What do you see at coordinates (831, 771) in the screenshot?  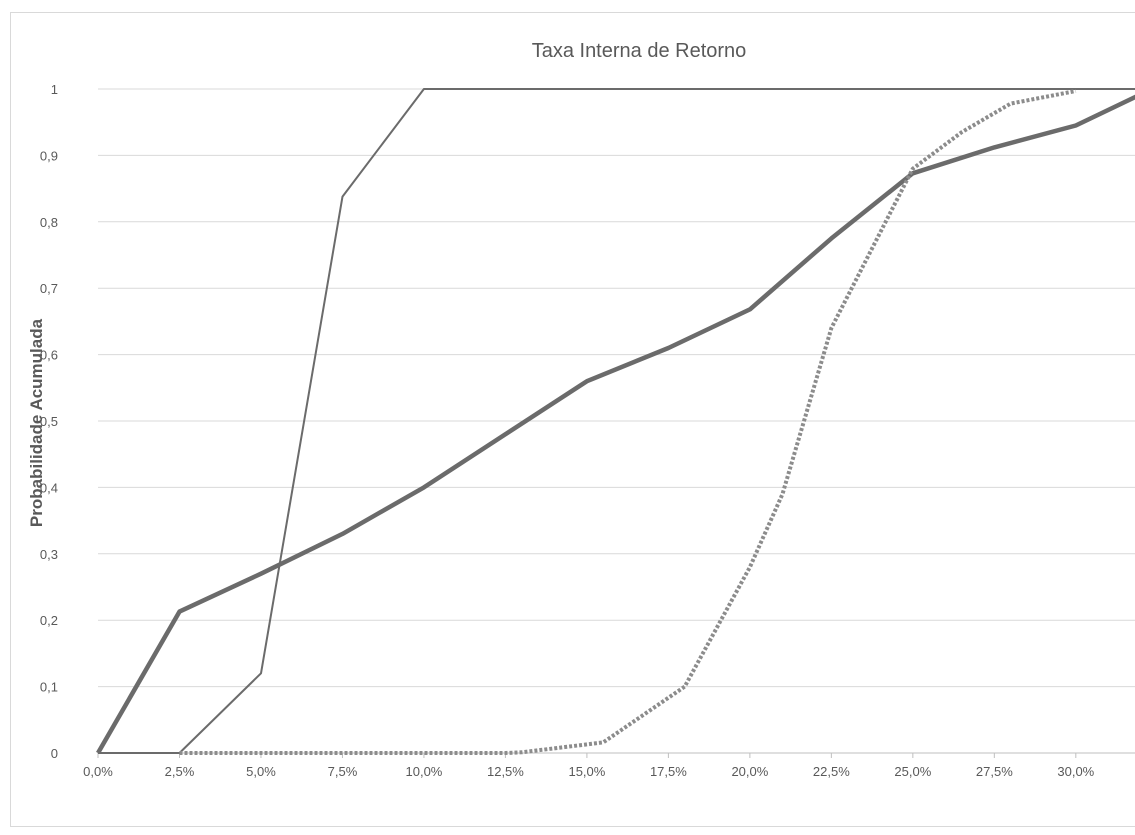 I see `x-tick-label: 22,5%` at bounding box center [831, 771].